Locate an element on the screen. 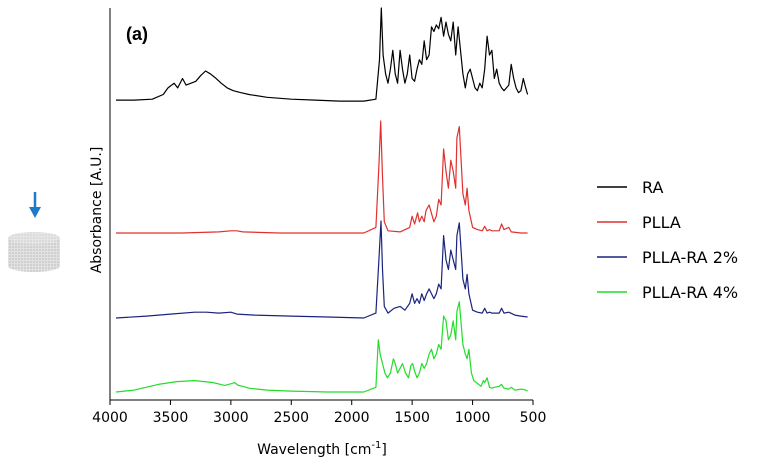  series-line-plla is located at coordinates (322, 177).